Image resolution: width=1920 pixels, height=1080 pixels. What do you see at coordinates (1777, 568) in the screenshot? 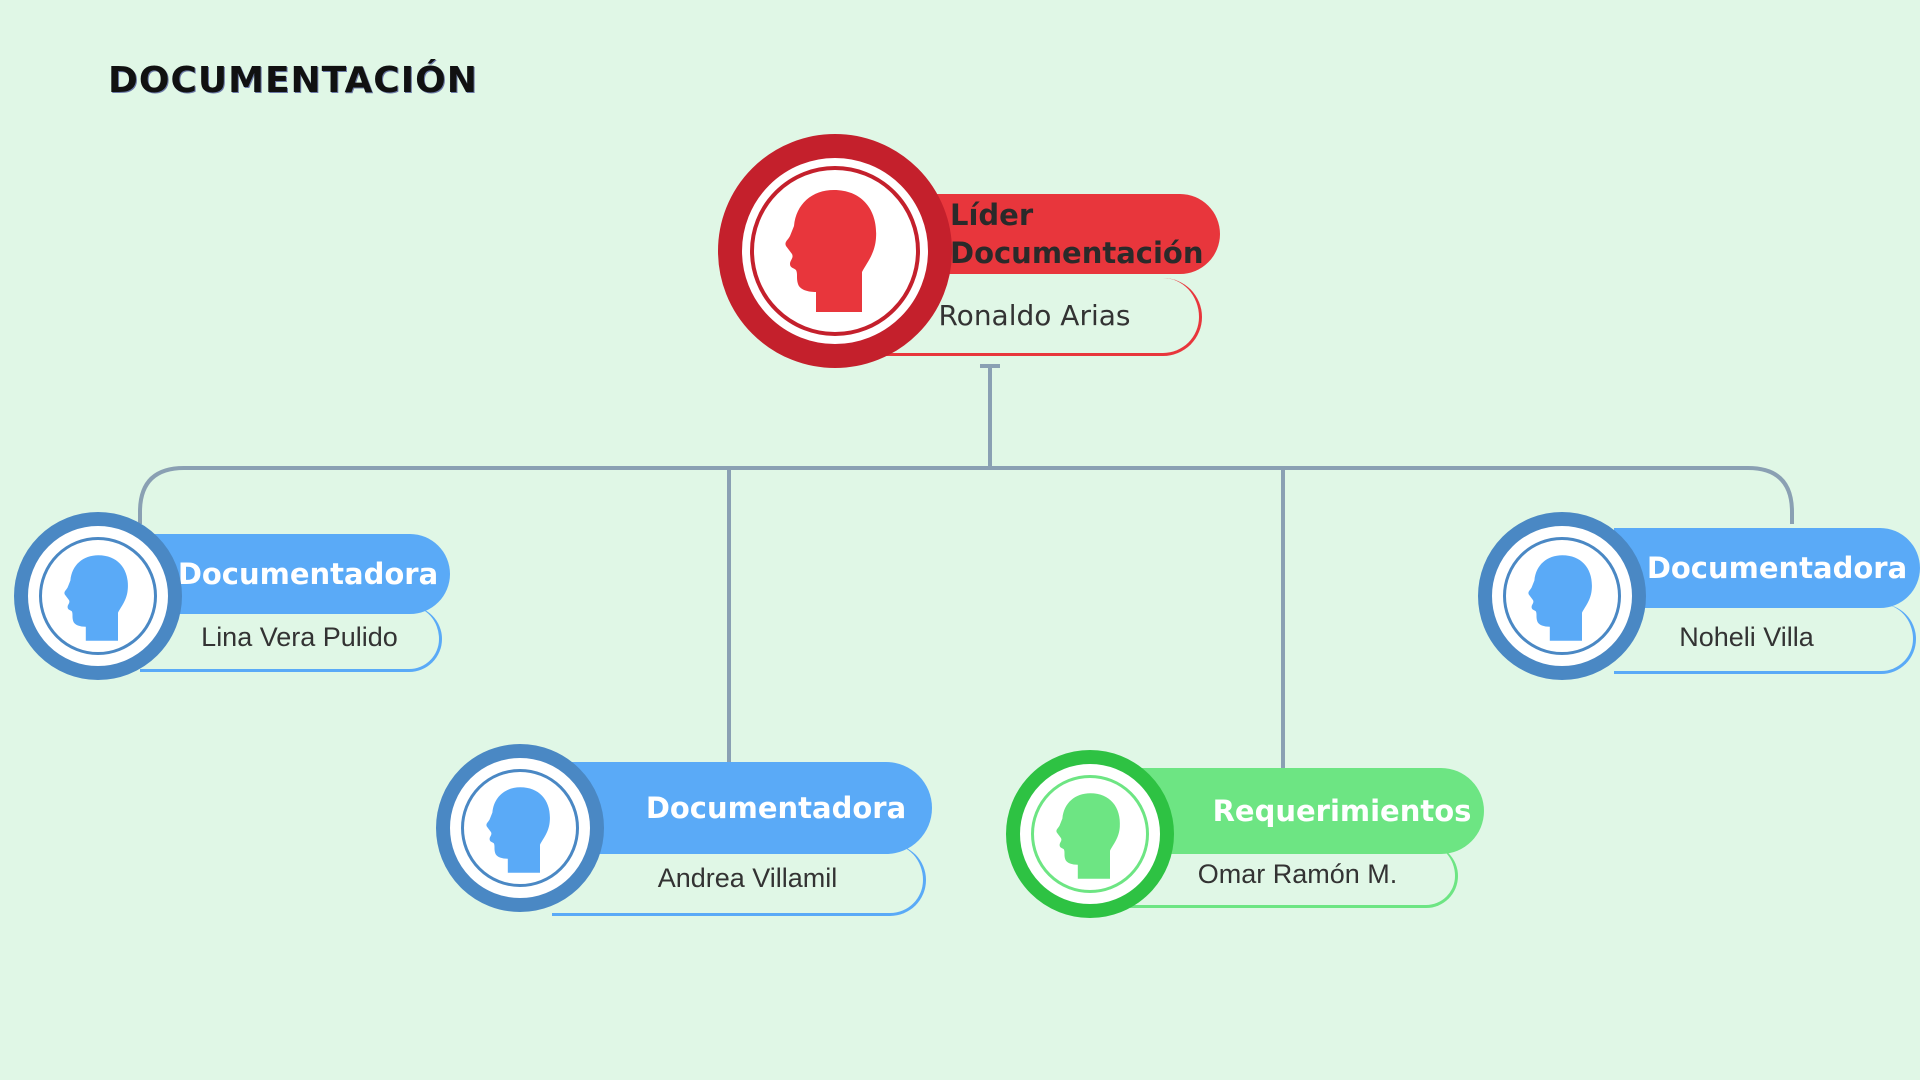
I see `doc-right-role: Documentadora` at bounding box center [1777, 568].